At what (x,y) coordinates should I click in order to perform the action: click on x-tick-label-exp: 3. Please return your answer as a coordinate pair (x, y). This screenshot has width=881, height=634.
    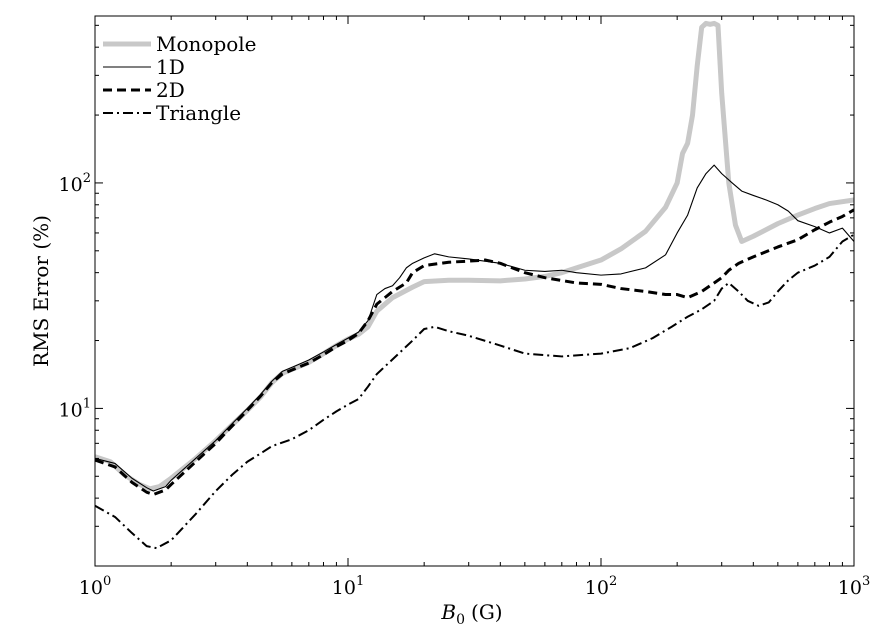
    Looking at the image, I should click on (866, 581).